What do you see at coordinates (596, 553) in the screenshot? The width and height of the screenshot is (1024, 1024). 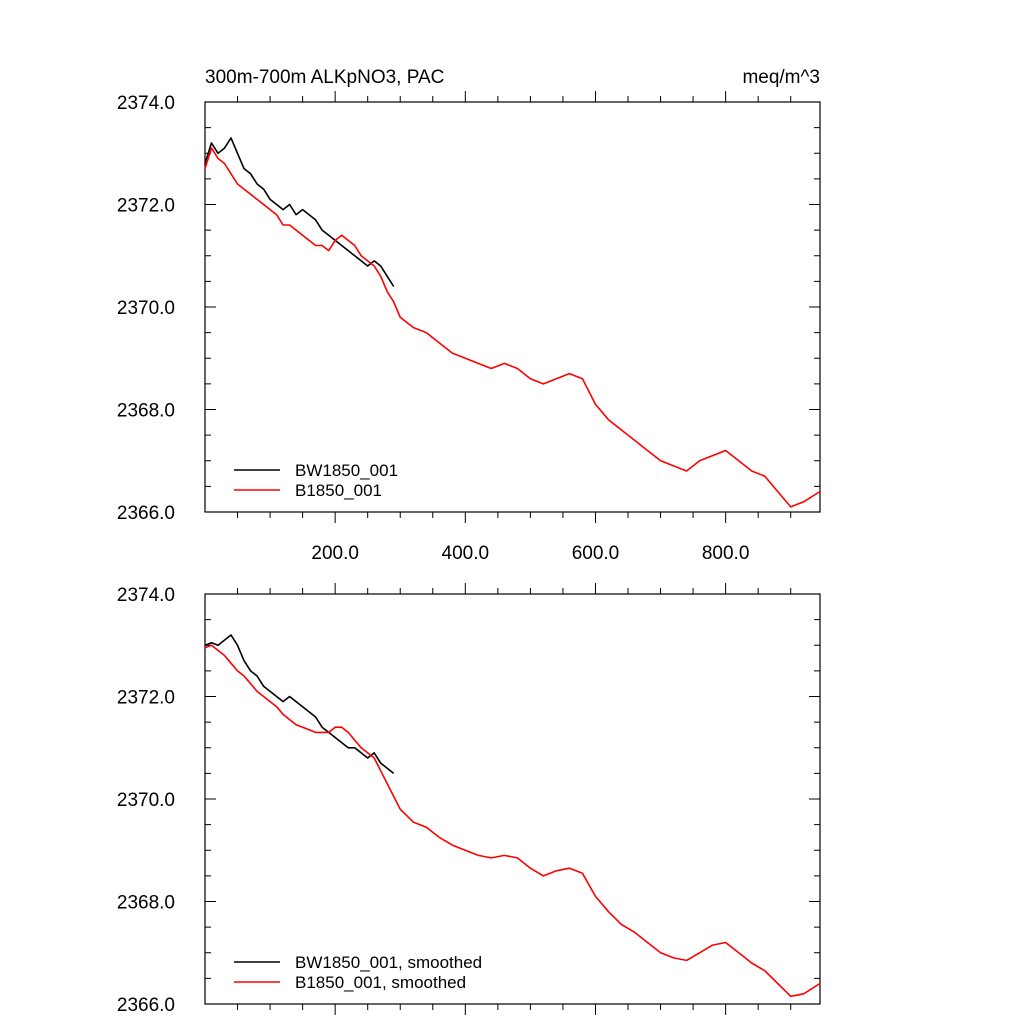 I see `x-tick-label: 600.0` at bounding box center [596, 553].